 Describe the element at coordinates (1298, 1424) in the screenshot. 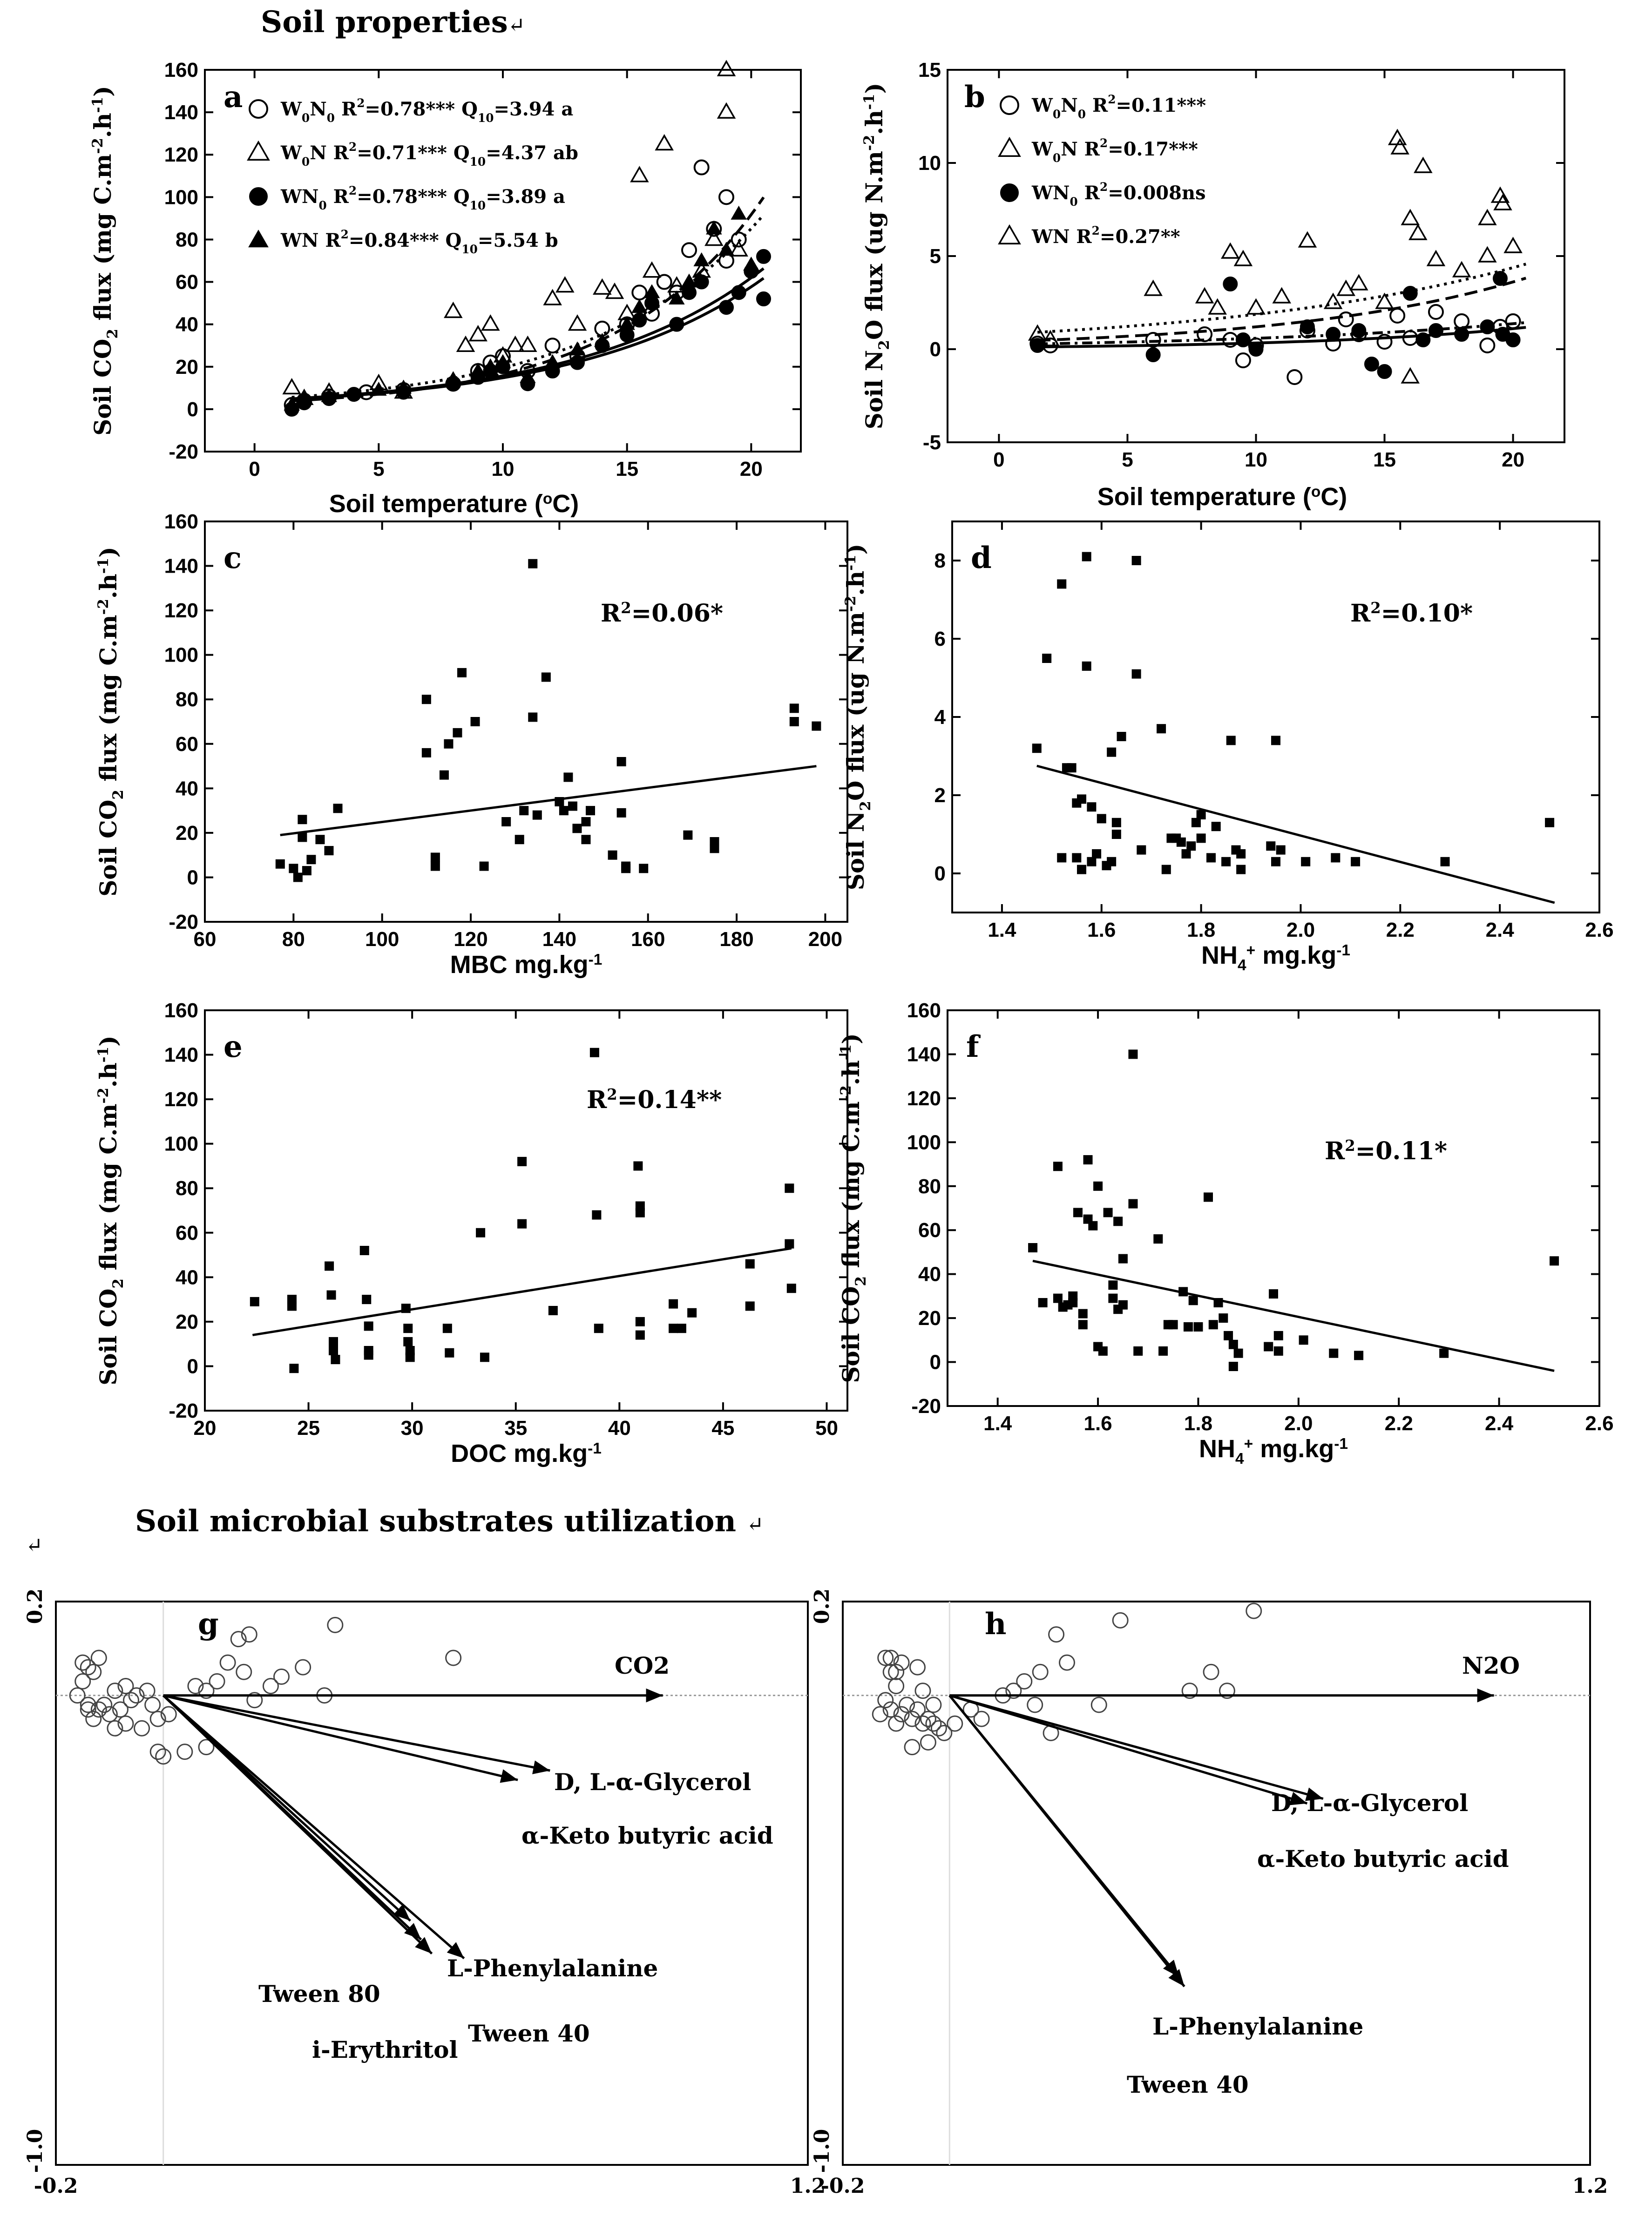

I see `x-tick-label: 2.0` at that location.